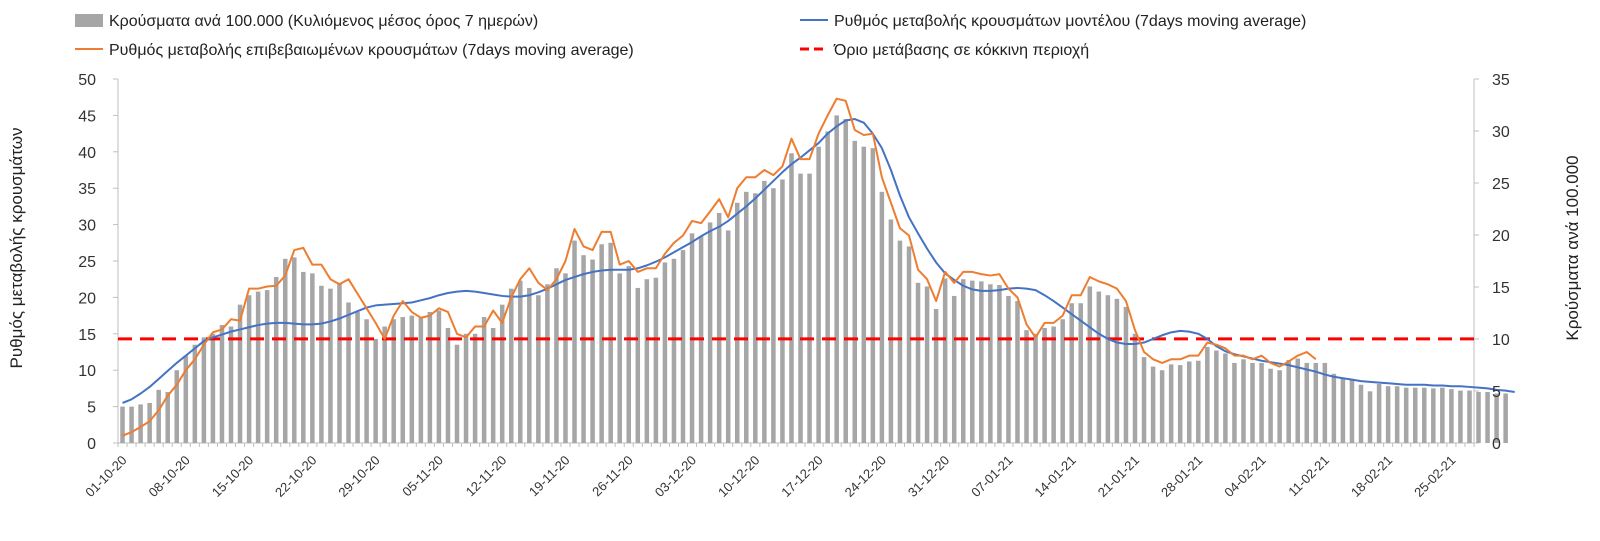  I want to click on x-tick-label: 12-11-20, so click(486, 476).